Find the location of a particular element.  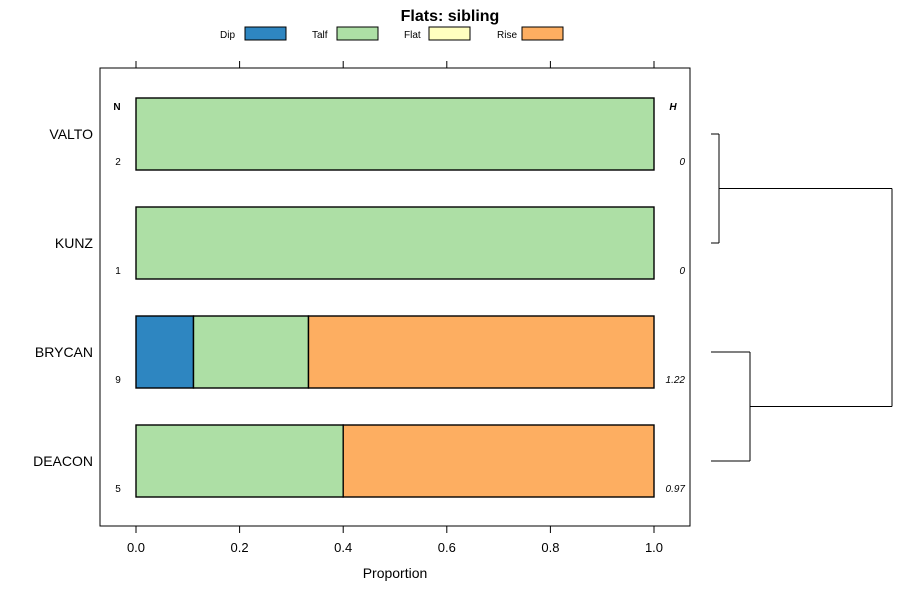

chart-title: Flats: sibling is located at coordinates (450, 16).